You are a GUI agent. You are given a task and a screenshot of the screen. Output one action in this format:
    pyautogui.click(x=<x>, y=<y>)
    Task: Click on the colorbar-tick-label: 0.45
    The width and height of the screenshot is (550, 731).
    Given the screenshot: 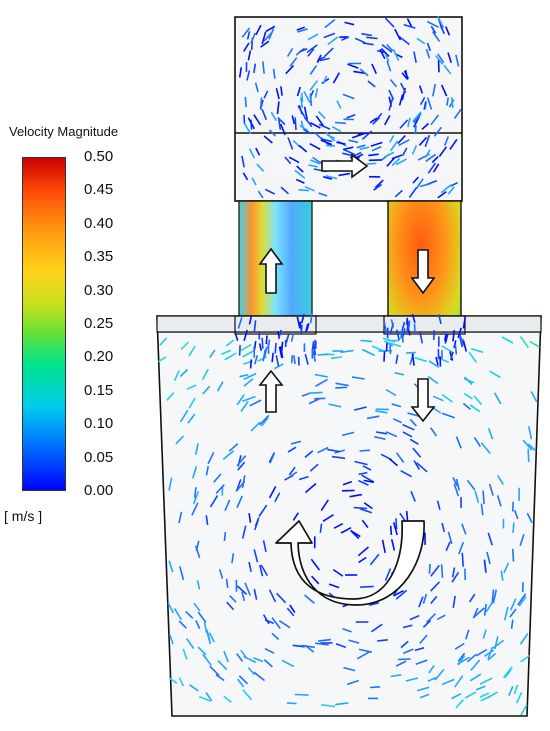 What is the action you would take?
    pyautogui.click(x=99, y=189)
    